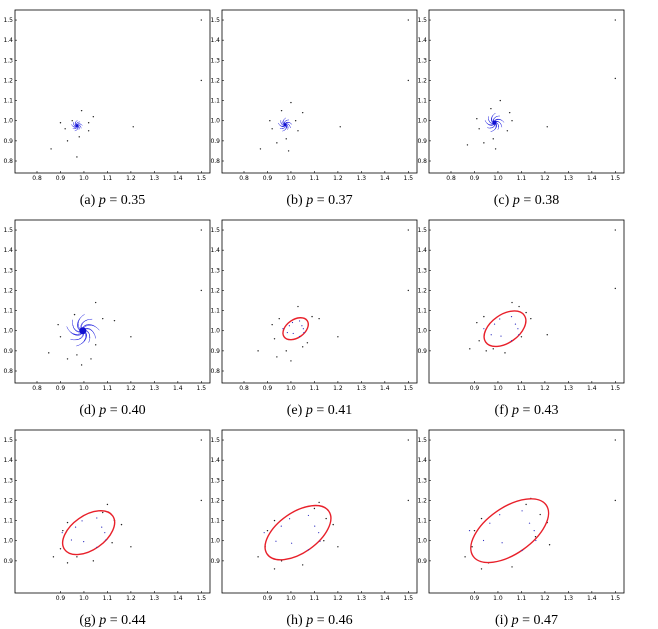  I want to click on fixed-point, so click(494, 122).